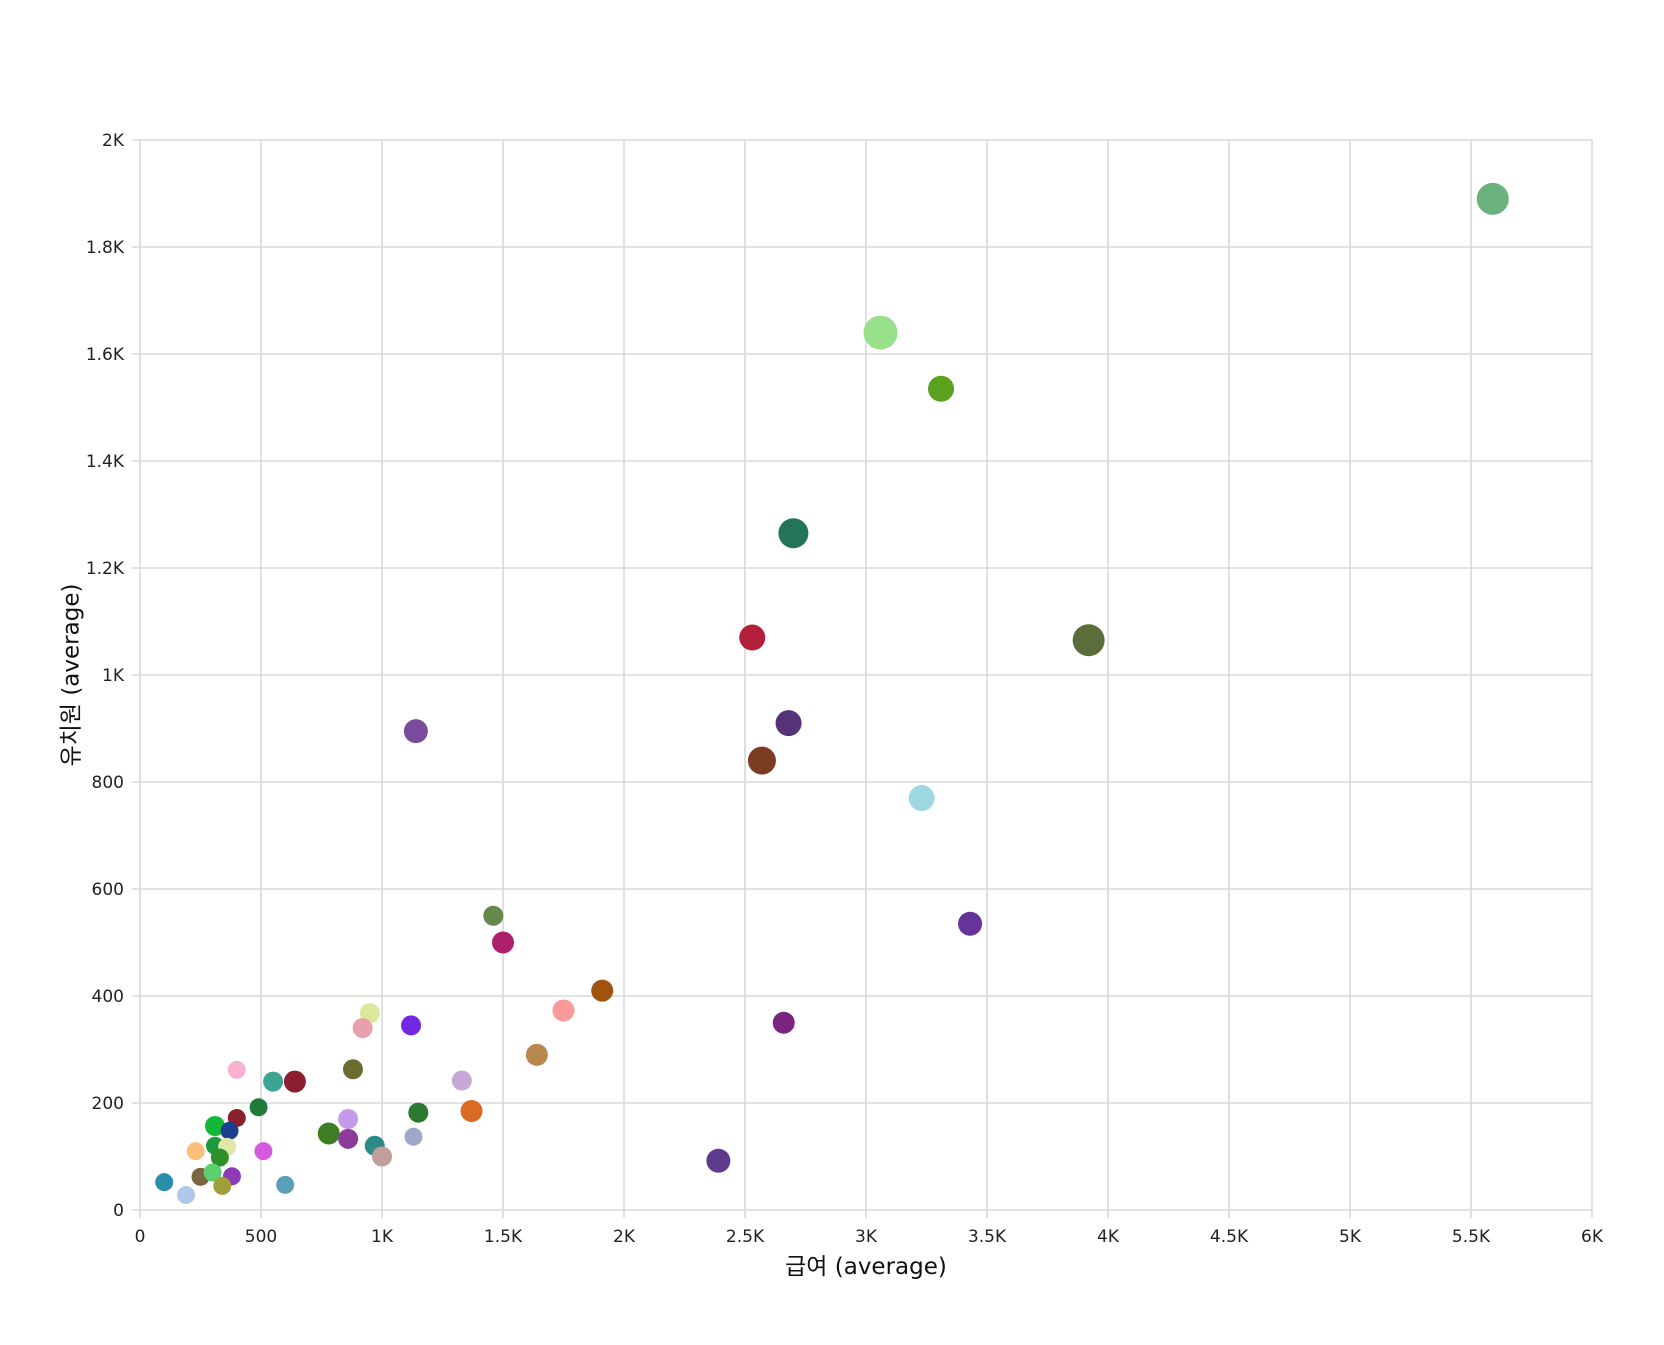  What do you see at coordinates (113, 141) in the screenshot?
I see `y-tick-label: 2K` at bounding box center [113, 141].